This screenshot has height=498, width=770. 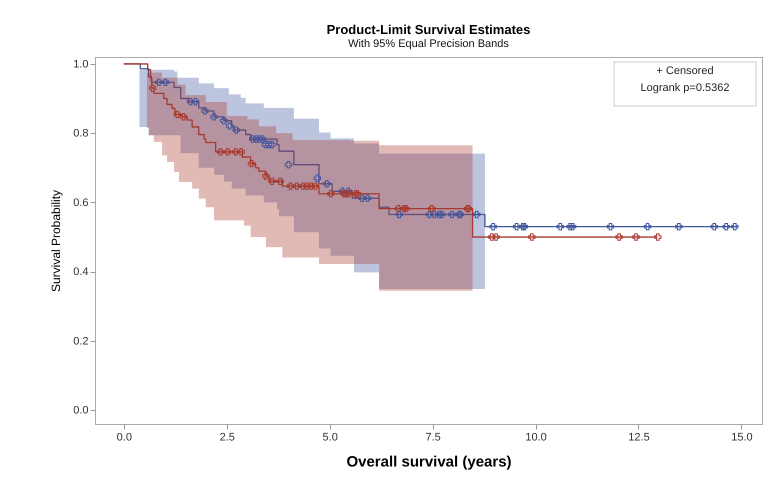 I want to click on x-tick-label: 15.0, so click(x=742, y=438).